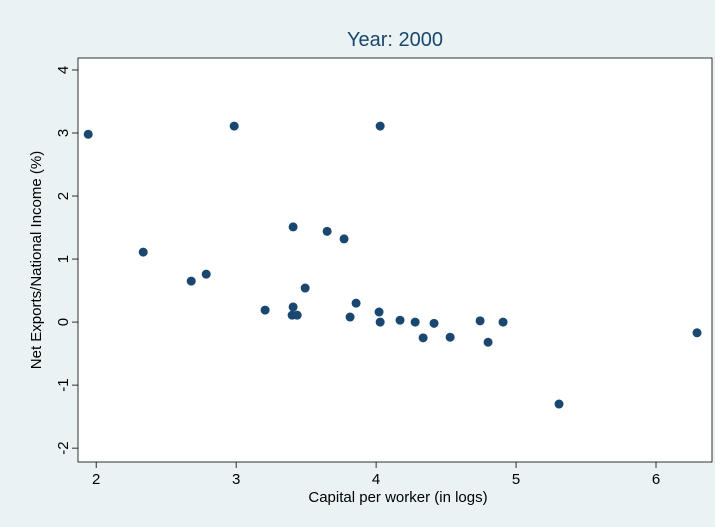  Describe the element at coordinates (516, 479) in the screenshot. I see `x-tick-label: 5` at that location.